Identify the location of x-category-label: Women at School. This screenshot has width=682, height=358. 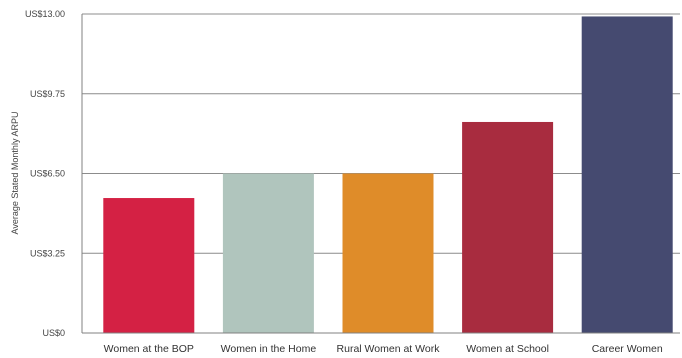
(507, 349).